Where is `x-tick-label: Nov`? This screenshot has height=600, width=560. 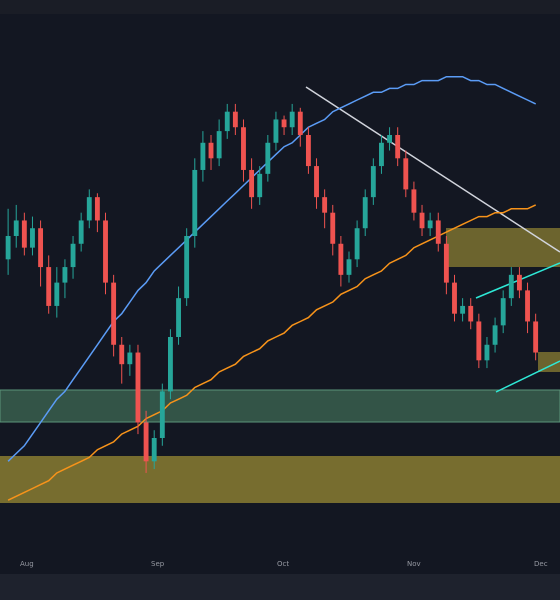 x-tick-label: Nov is located at coordinates (414, 564).